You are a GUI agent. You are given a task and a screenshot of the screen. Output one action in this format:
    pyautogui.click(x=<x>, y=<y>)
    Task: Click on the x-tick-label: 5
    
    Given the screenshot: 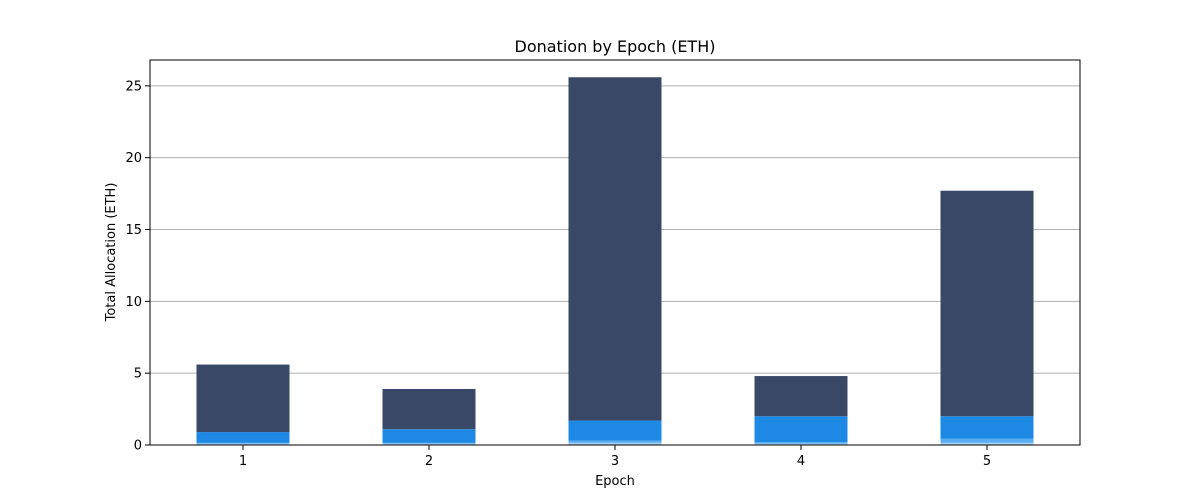 What is the action you would take?
    pyautogui.click(x=987, y=461)
    